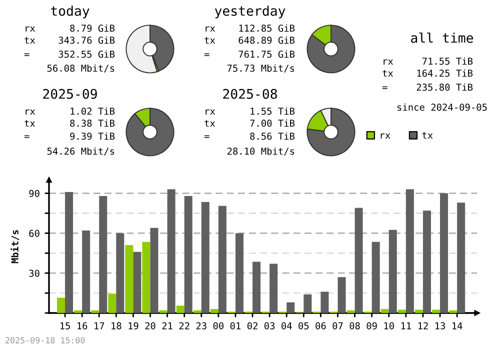 The width and height of the screenshot is (500, 348). What do you see at coordinates (287, 326) in the screenshot?
I see `x-tick-label: 04` at bounding box center [287, 326].